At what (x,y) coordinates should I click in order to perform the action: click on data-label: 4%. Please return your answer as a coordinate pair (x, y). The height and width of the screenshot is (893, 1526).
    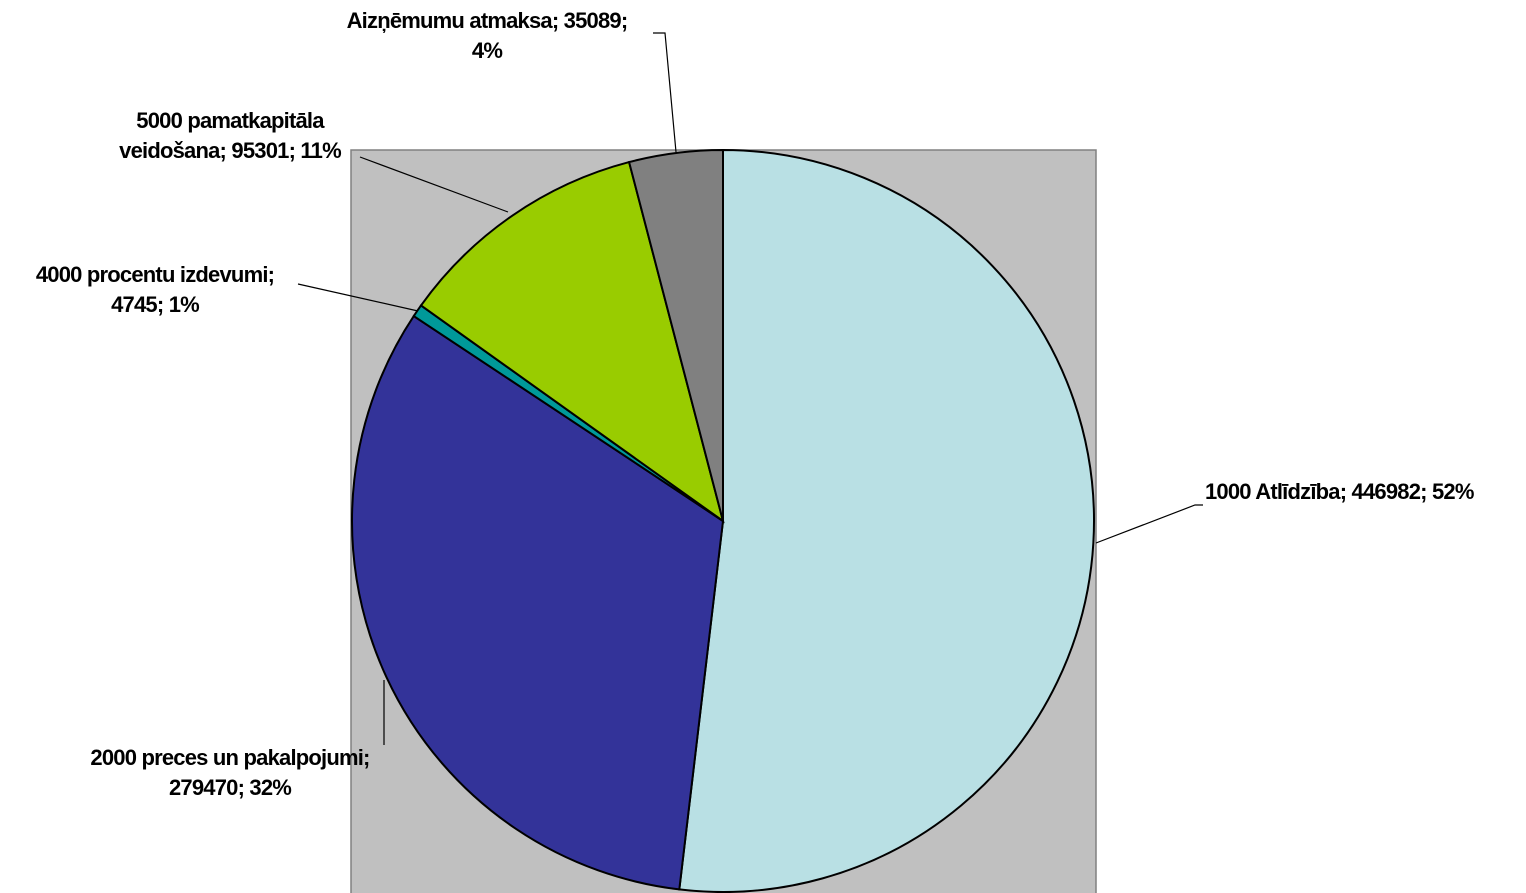
    Looking at the image, I should click on (487, 50).